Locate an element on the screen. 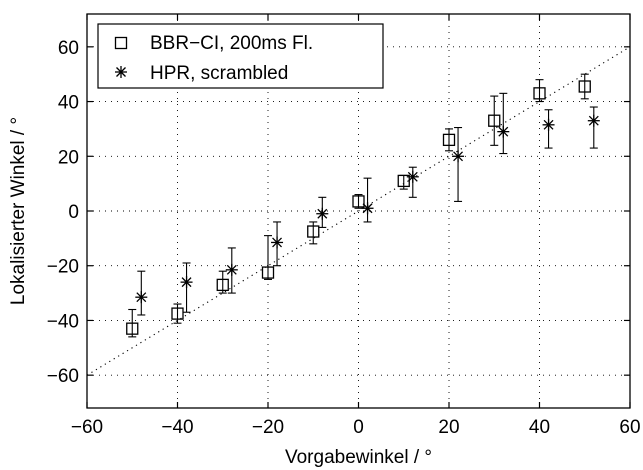 This screenshot has height=470, width=643. y-tick-label: 20 is located at coordinates (68, 157).